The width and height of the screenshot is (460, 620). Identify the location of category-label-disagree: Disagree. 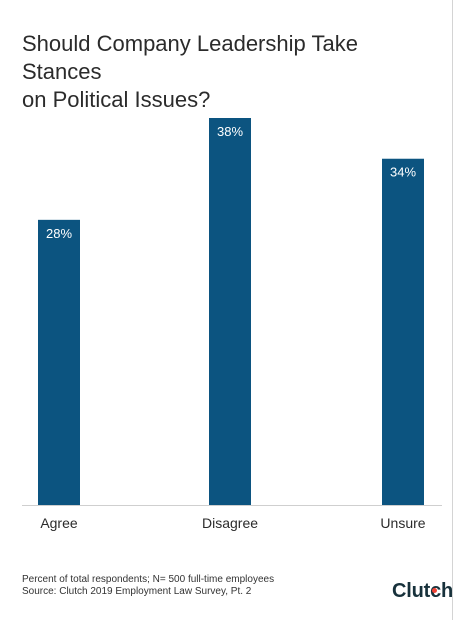
(230, 523).